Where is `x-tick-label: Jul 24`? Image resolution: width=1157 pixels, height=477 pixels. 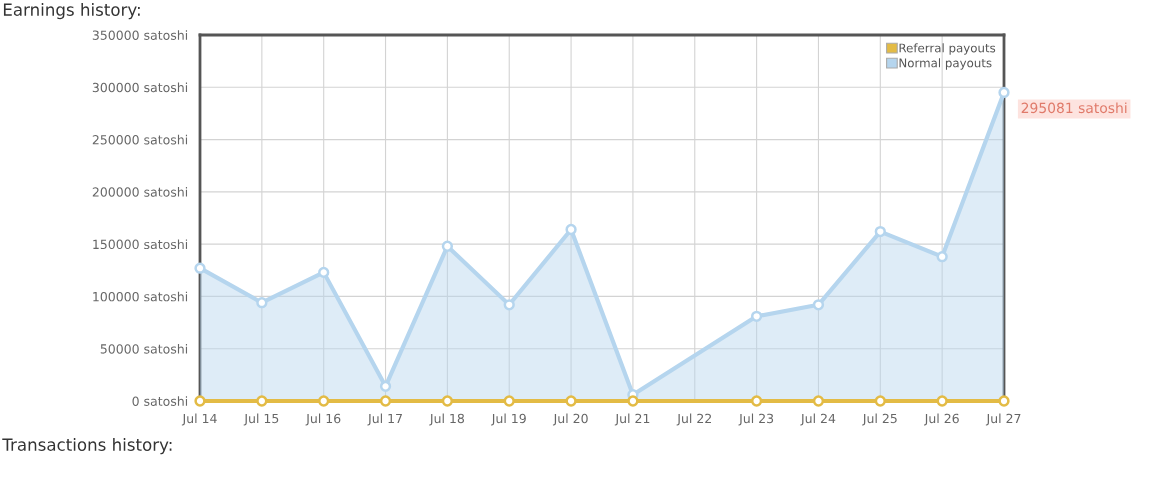 x-tick-label: Jul 24 is located at coordinates (818, 419).